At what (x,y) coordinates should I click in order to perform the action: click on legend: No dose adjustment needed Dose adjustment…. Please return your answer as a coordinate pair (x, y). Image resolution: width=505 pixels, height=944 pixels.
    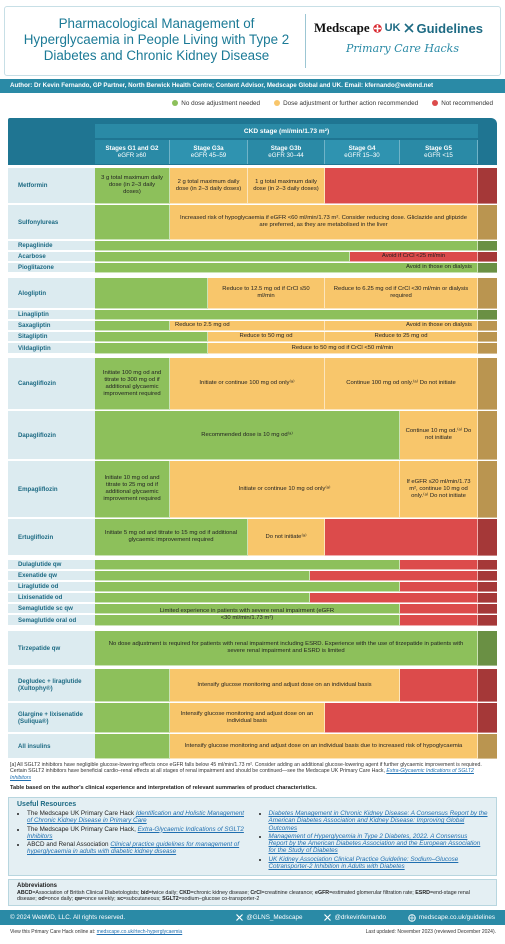
    Looking at the image, I should click on (252, 103).